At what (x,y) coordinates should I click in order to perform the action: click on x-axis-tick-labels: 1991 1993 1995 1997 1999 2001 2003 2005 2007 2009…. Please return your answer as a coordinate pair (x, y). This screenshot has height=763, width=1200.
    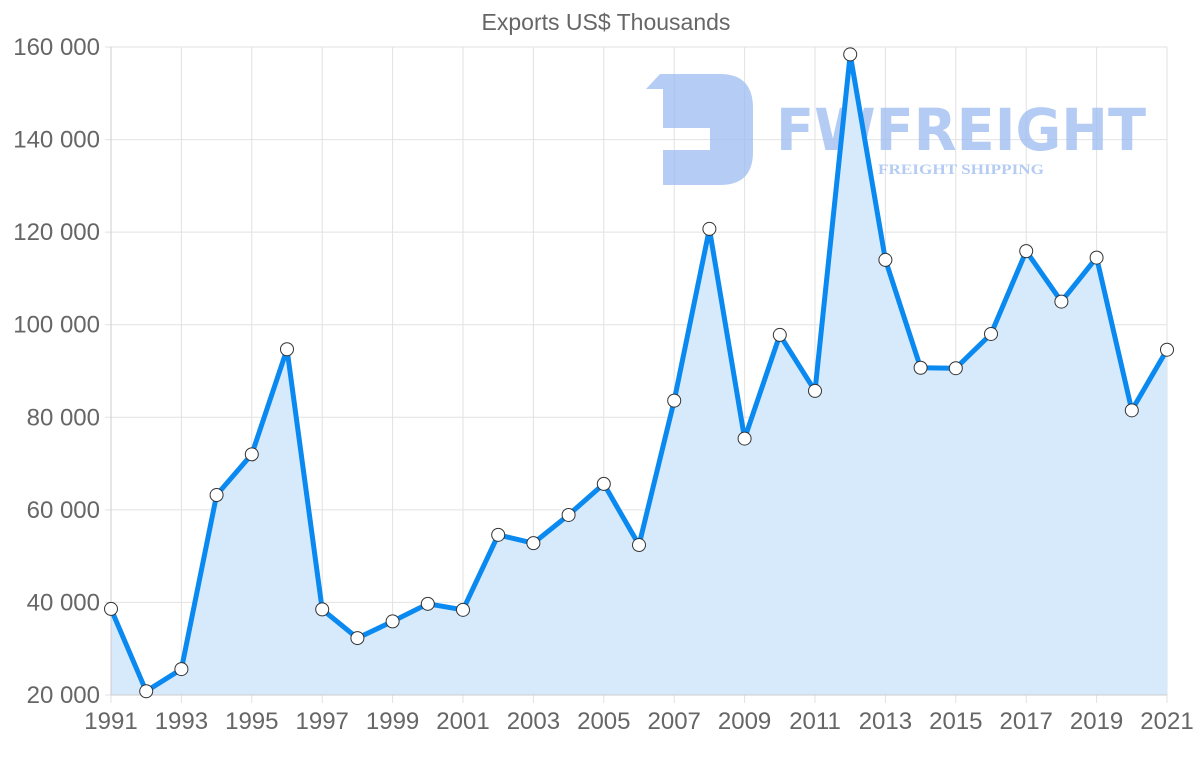
    Looking at the image, I should click on (638, 721).